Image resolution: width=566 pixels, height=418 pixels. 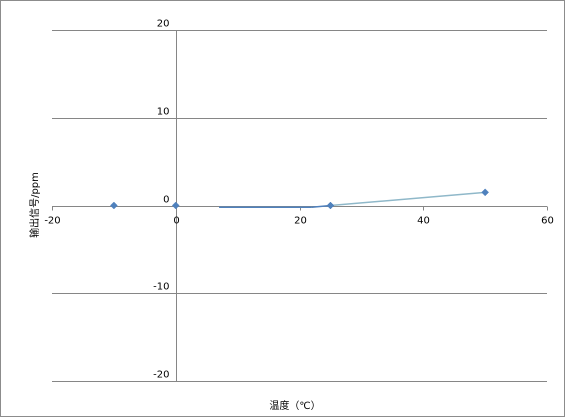 What do you see at coordinates (161, 287) in the screenshot?
I see `y-tick-label: -10` at bounding box center [161, 287].